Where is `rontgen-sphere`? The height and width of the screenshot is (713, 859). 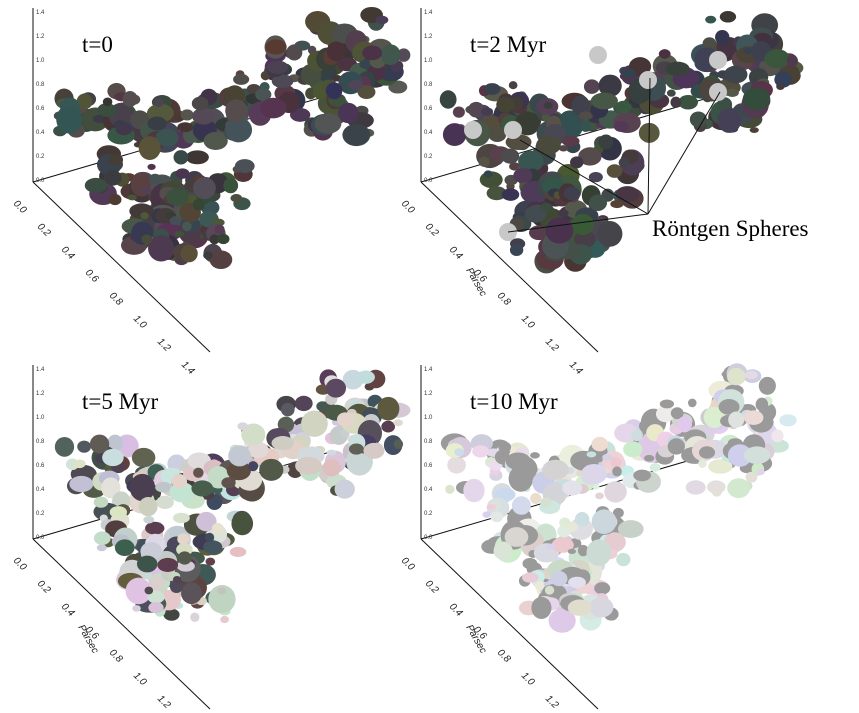
rontgen-sphere is located at coordinates (473, 130).